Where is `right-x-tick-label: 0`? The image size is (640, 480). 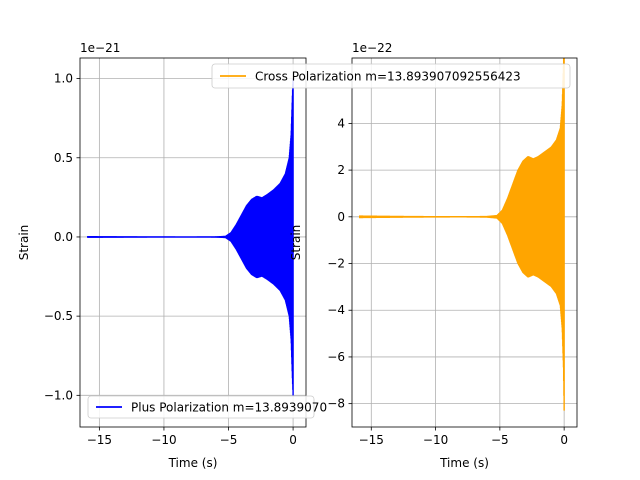 right-x-tick-label: 0 is located at coordinates (564, 440).